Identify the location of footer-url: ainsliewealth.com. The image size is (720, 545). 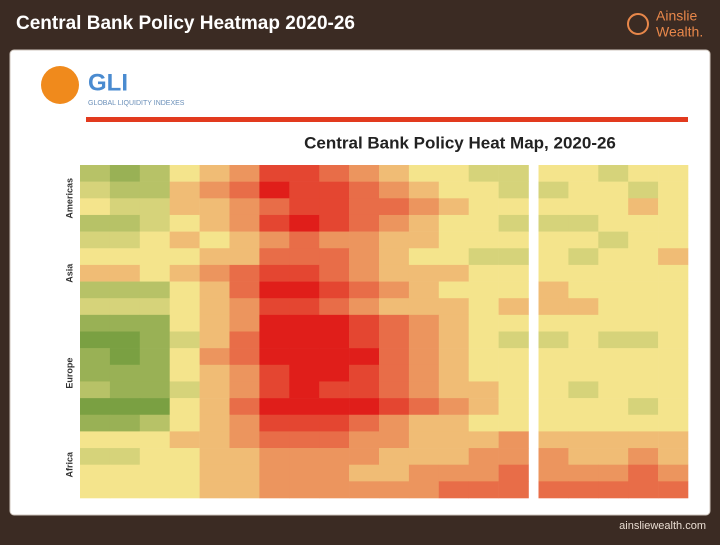
(662, 526).